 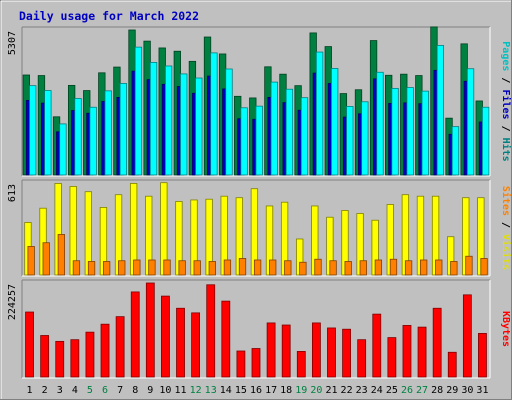 What do you see at coordinates (506, 104) in the screenshot?
I see `legend-entry: Files` at bounding box center [506, 104].